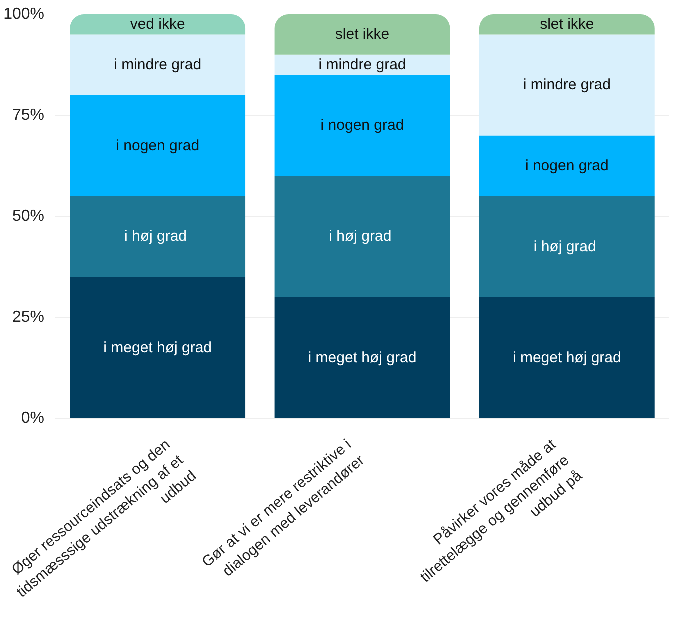 This screenshot has height=641, width=675. I want to click on series-label: i høj grad, so click(156, 237).